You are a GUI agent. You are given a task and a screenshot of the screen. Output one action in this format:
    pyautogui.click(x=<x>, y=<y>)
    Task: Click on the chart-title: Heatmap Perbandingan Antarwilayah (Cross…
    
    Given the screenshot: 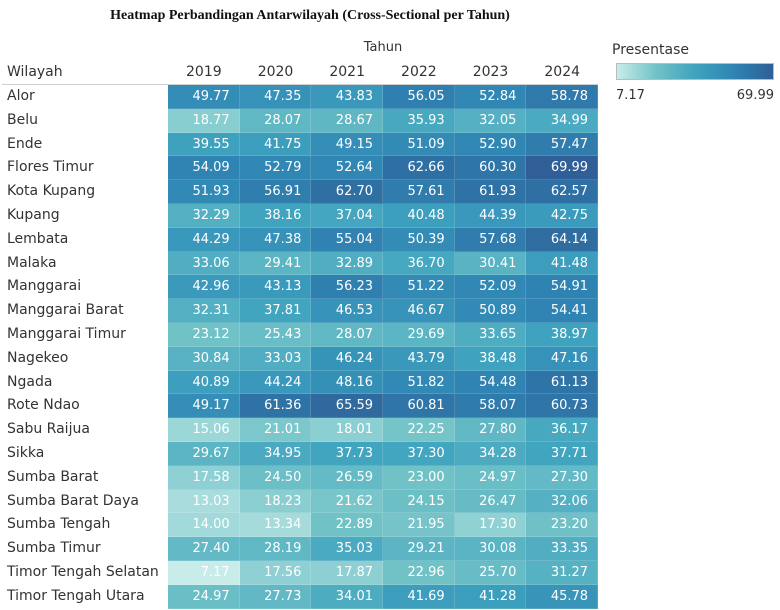 What is the action you would take?
    pyautogui.click(x=310, y=15)
    